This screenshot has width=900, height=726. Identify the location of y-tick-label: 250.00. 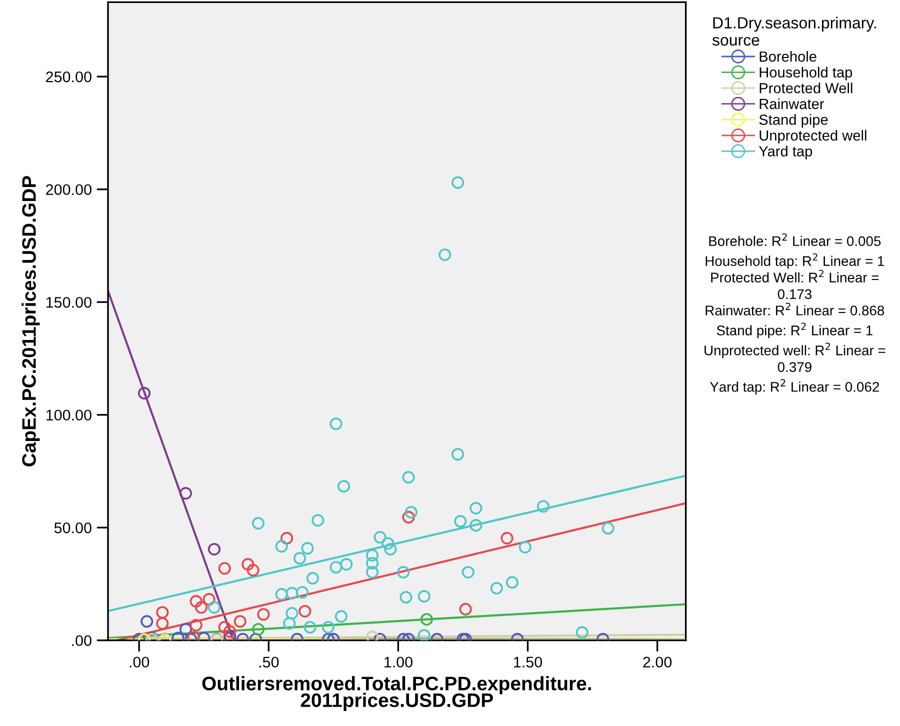
(69, 76).